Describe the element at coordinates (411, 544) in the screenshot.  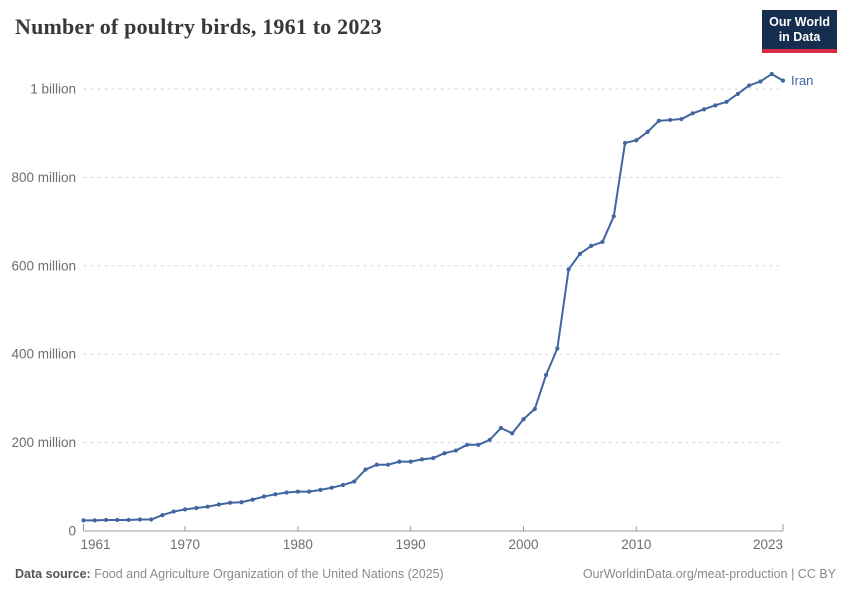
I see `x-tick-label: 1990` at that location.